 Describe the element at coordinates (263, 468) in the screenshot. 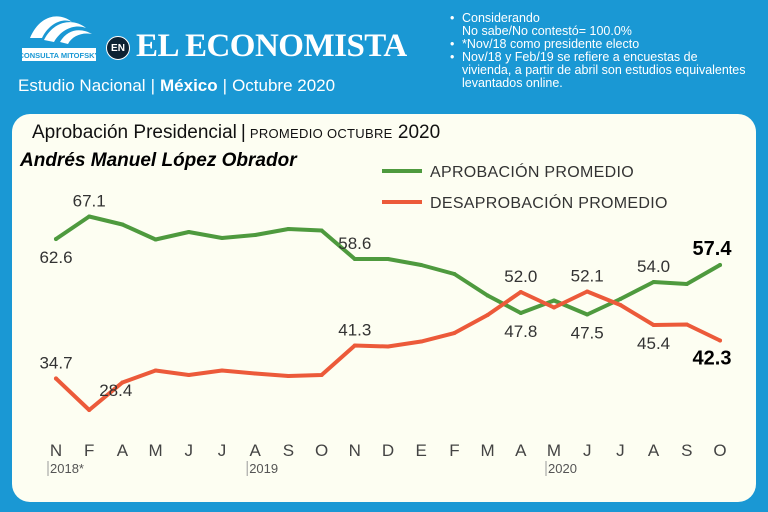

I see `year-label: 2019` at that location.